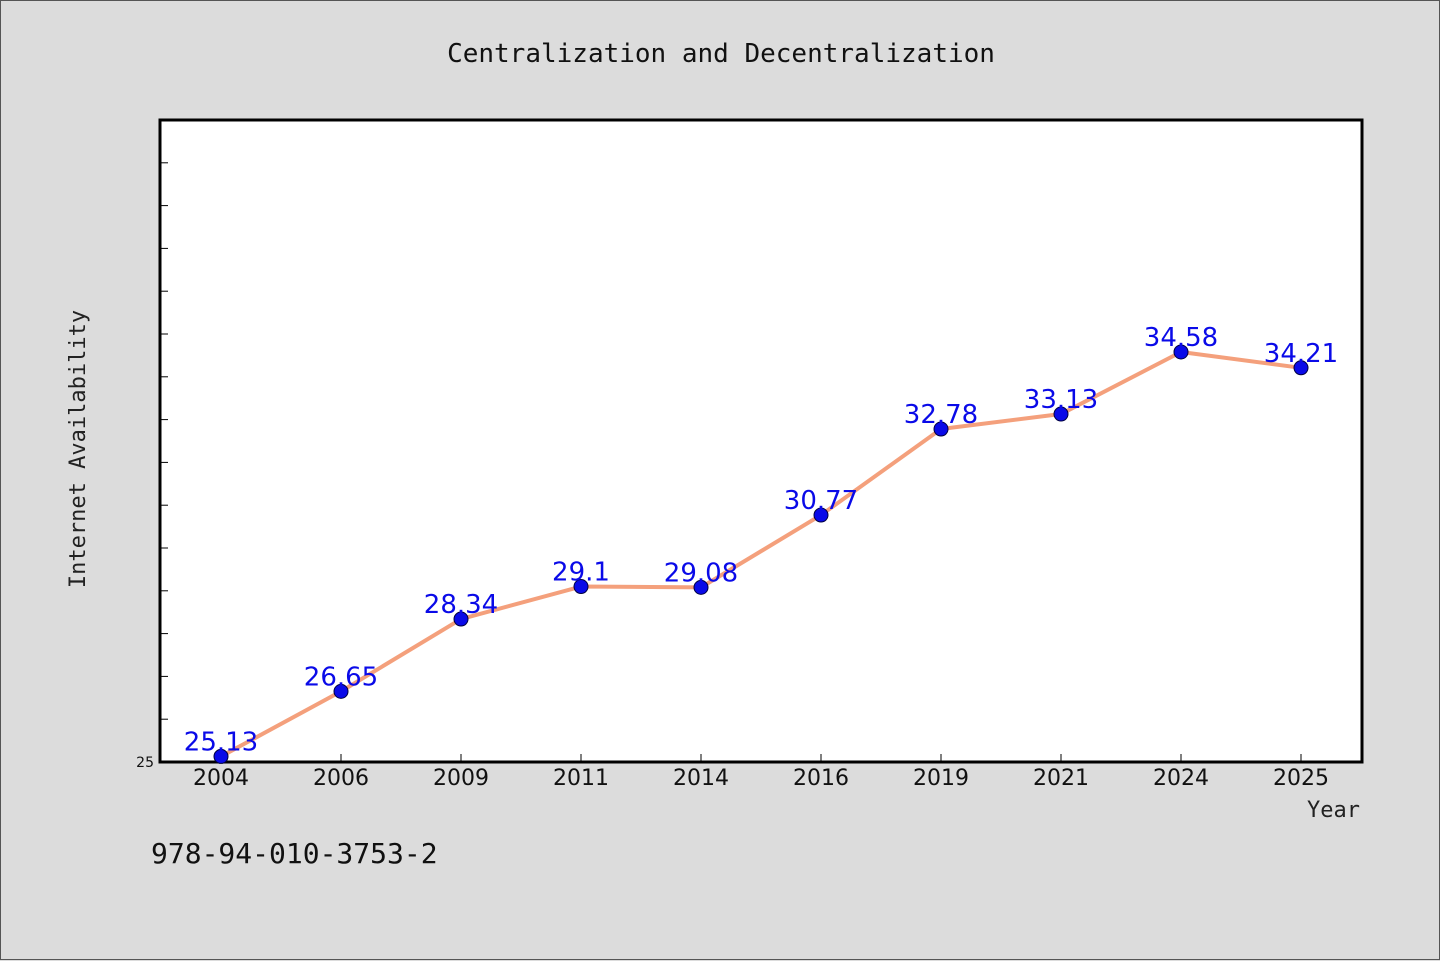 Image resolution: width=1440 pixels, height=961 pixels. What do you see at coordinates (294, 853) in the screenshot?
I see `isbn-text: 978-94-010-3753-2` at bounding box center [294, 853].